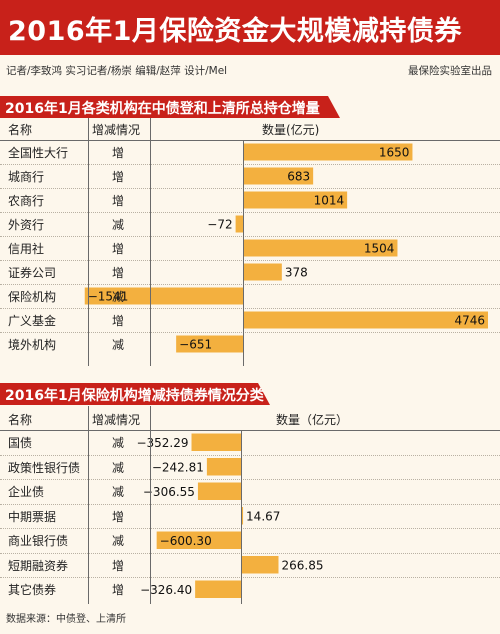 This screenshot has height=634, width=500. Describe the element at coordinates (379, 249) in the screenshot. I see `data-label: 1504` at that location.